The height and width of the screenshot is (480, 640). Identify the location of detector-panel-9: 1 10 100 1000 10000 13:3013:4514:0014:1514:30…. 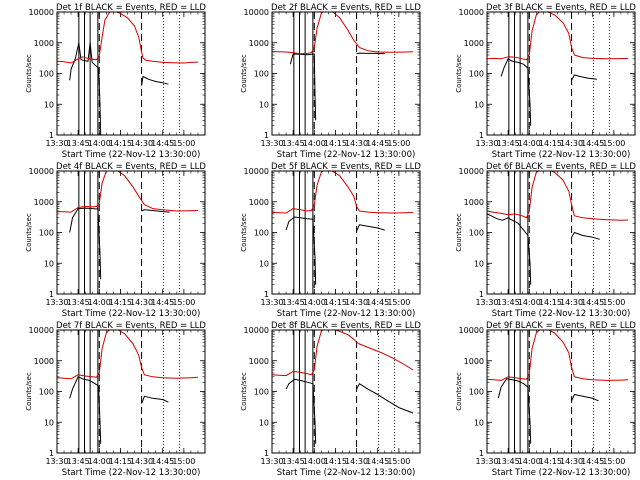
(545, 399).